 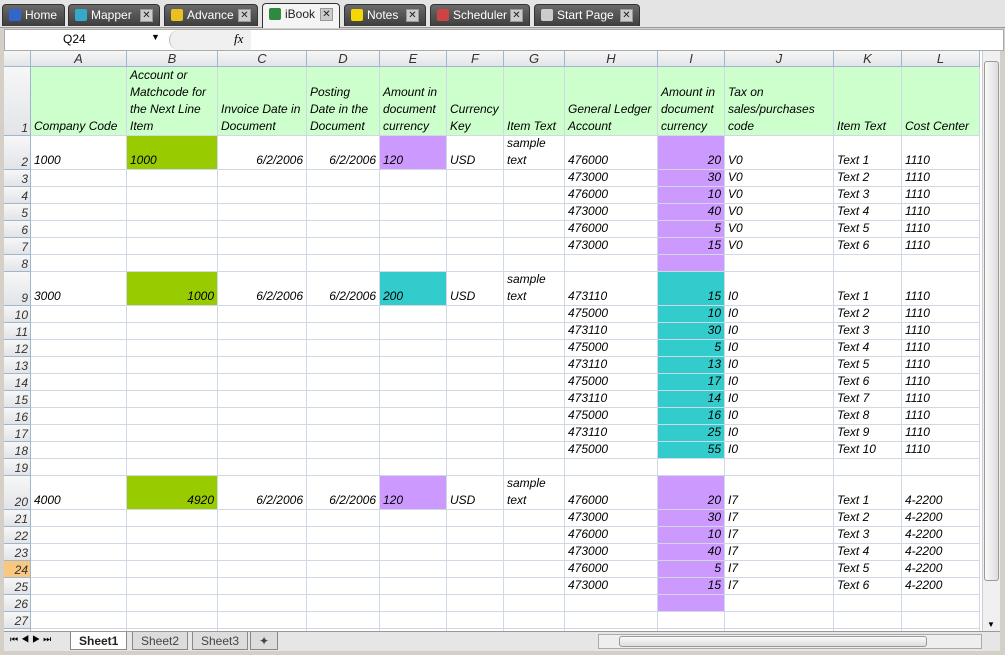 I want to click on cell-B18, so click(x=172, y=450).